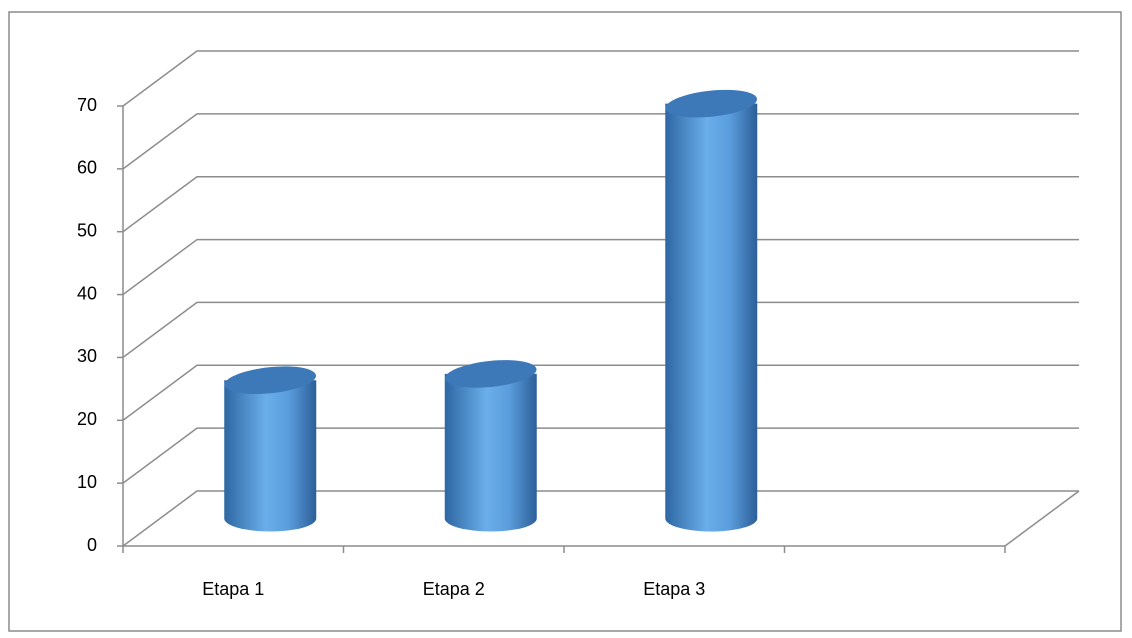  I want to click on x-tick-label: Etapa 3, so click(674, 589).